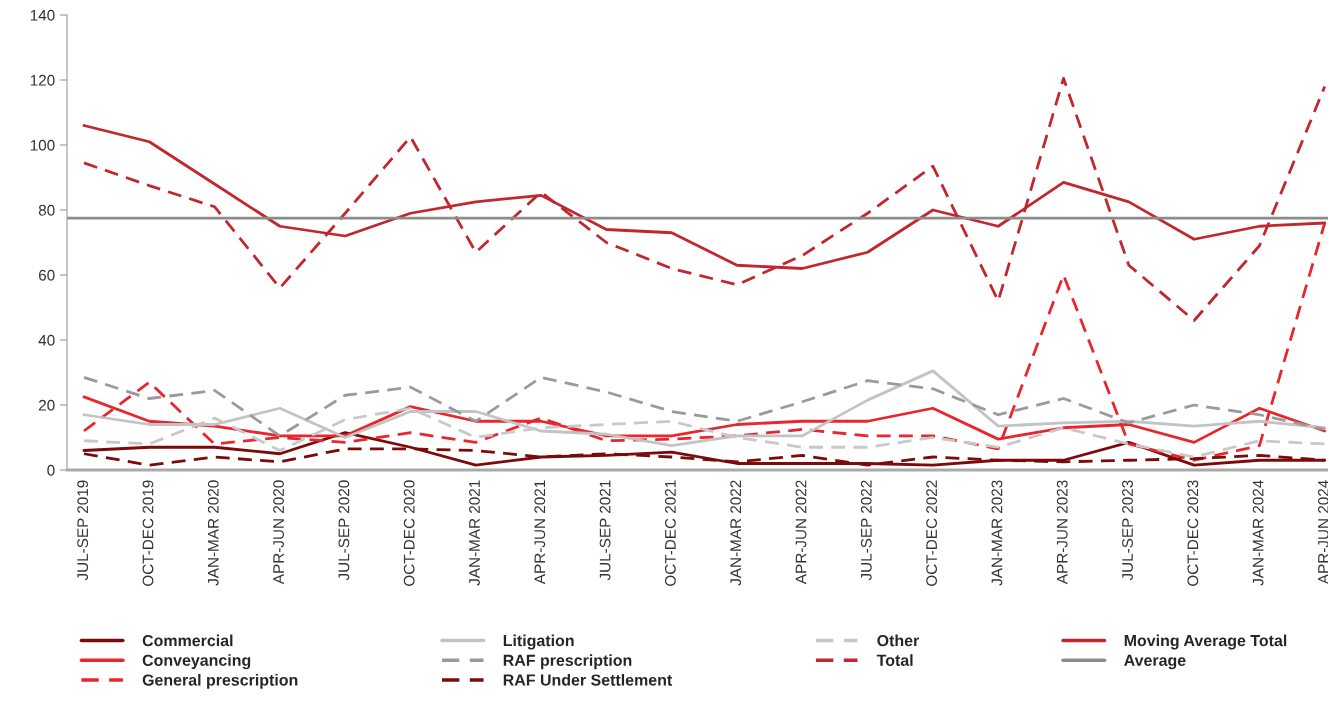  I want to click on x-tick-label: JUL-SEP 2019, so click(83, 530).